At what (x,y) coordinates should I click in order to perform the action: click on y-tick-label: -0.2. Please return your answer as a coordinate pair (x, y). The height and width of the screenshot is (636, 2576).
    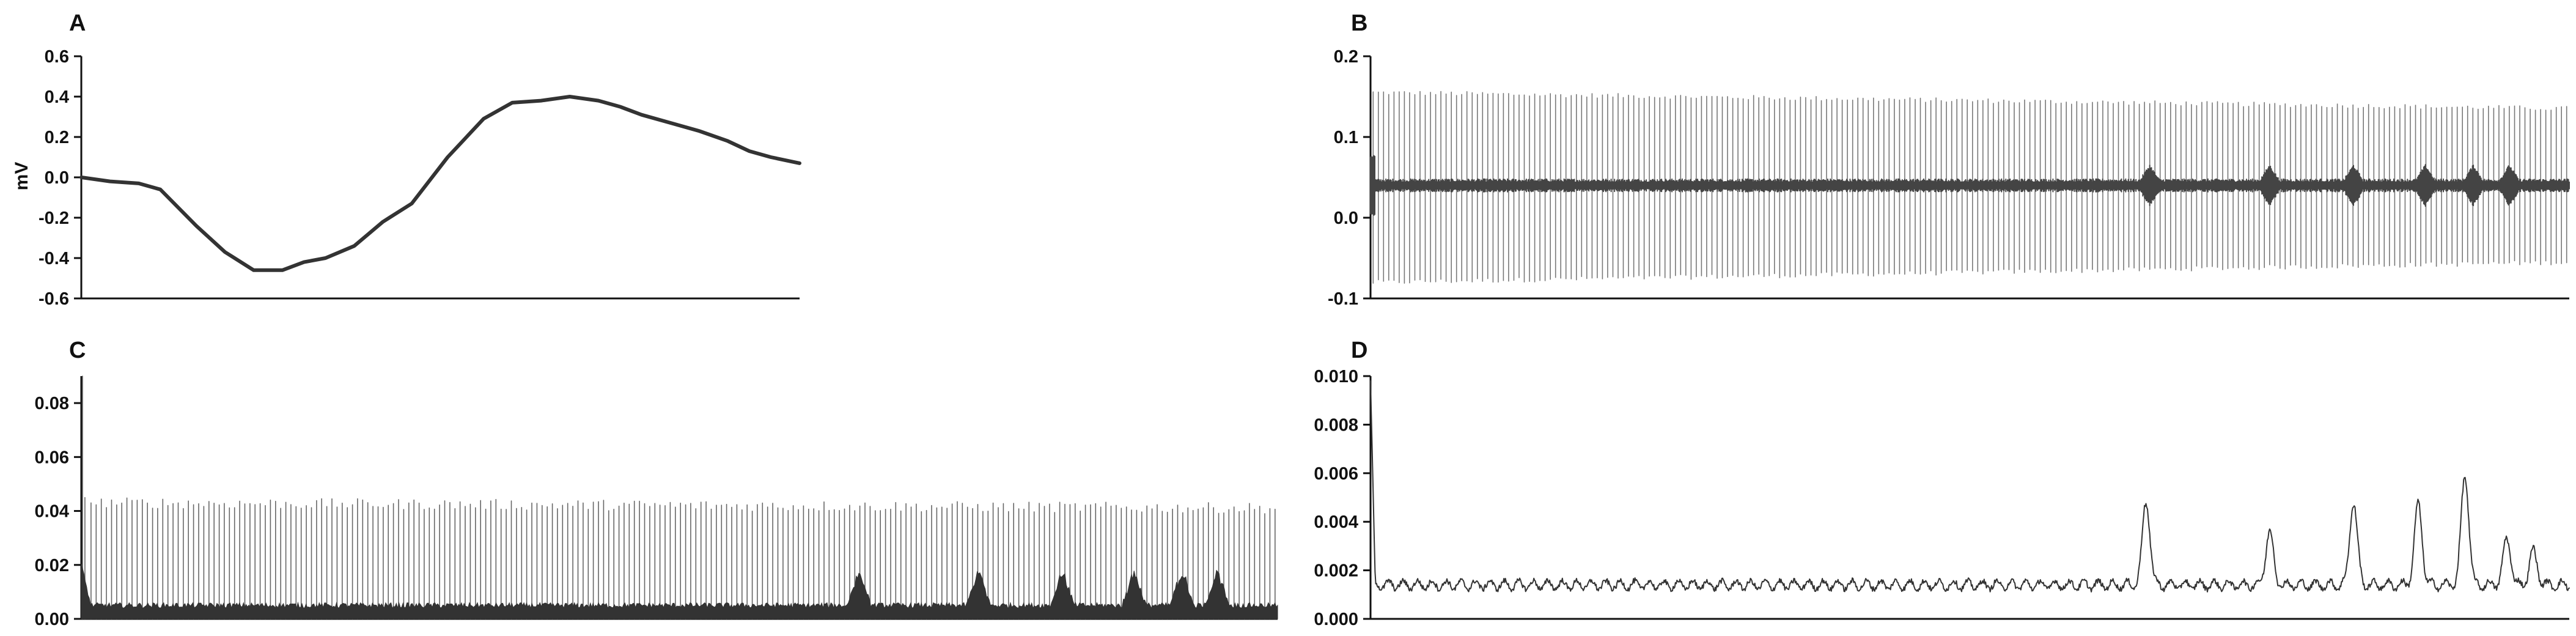
    Looking at the image, I should click on (54, 219).